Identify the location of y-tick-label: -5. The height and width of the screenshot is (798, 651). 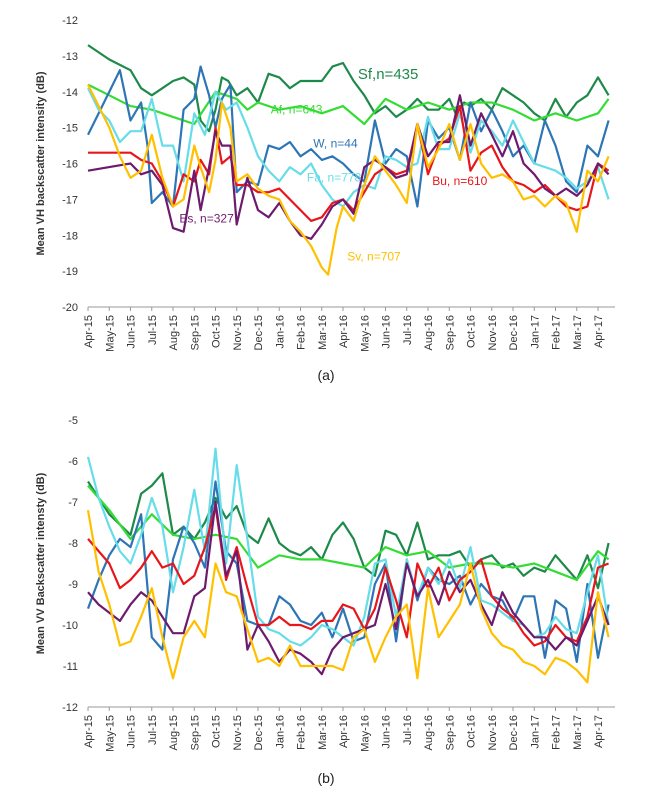
(73, 421).